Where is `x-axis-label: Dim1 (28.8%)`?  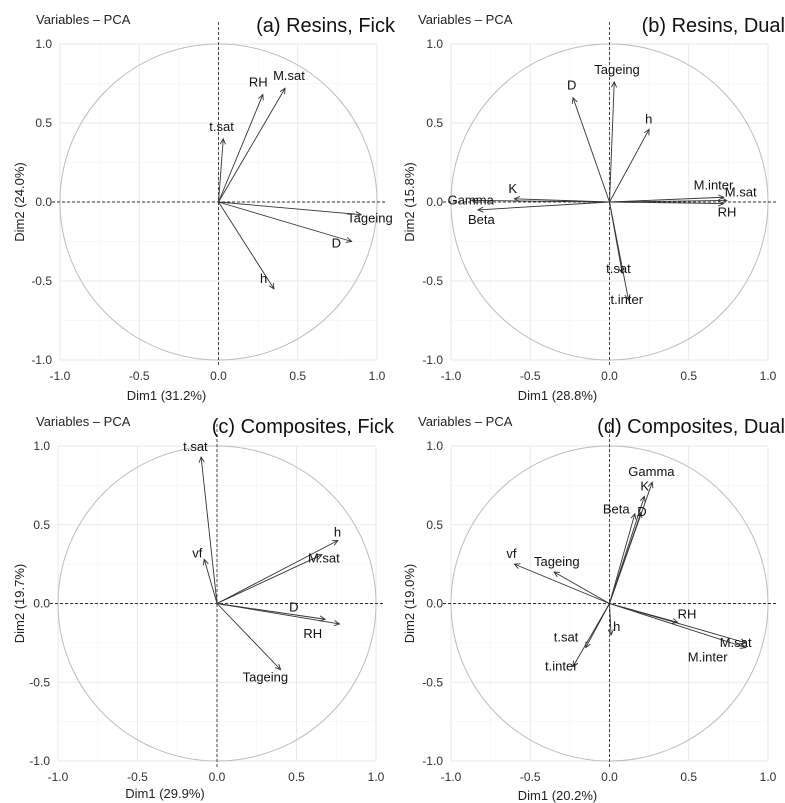
x-axis-label: Dim1 (28.8%) is located at coordinates (557, 395).